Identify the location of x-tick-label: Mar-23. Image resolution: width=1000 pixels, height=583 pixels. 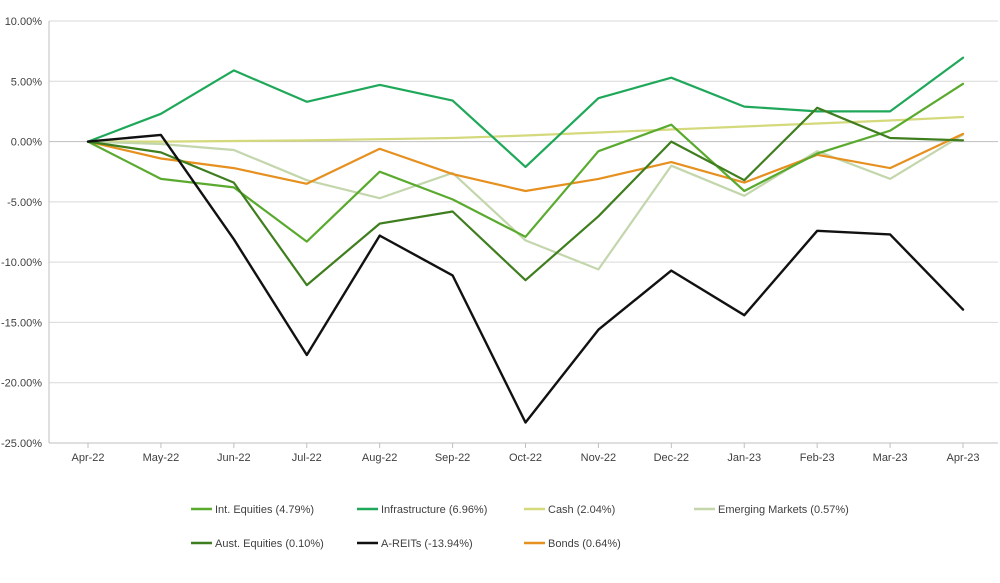
(890, 458).